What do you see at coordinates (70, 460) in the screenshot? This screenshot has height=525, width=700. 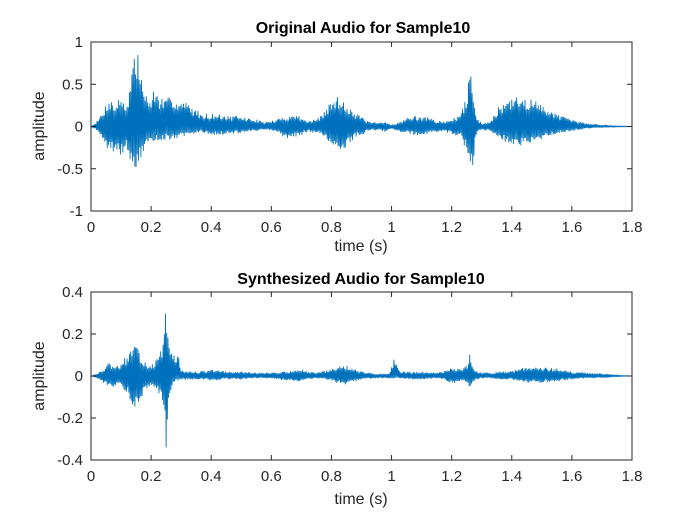 I see `y-tick-label: -0.4` at bounding box center [70, 460].